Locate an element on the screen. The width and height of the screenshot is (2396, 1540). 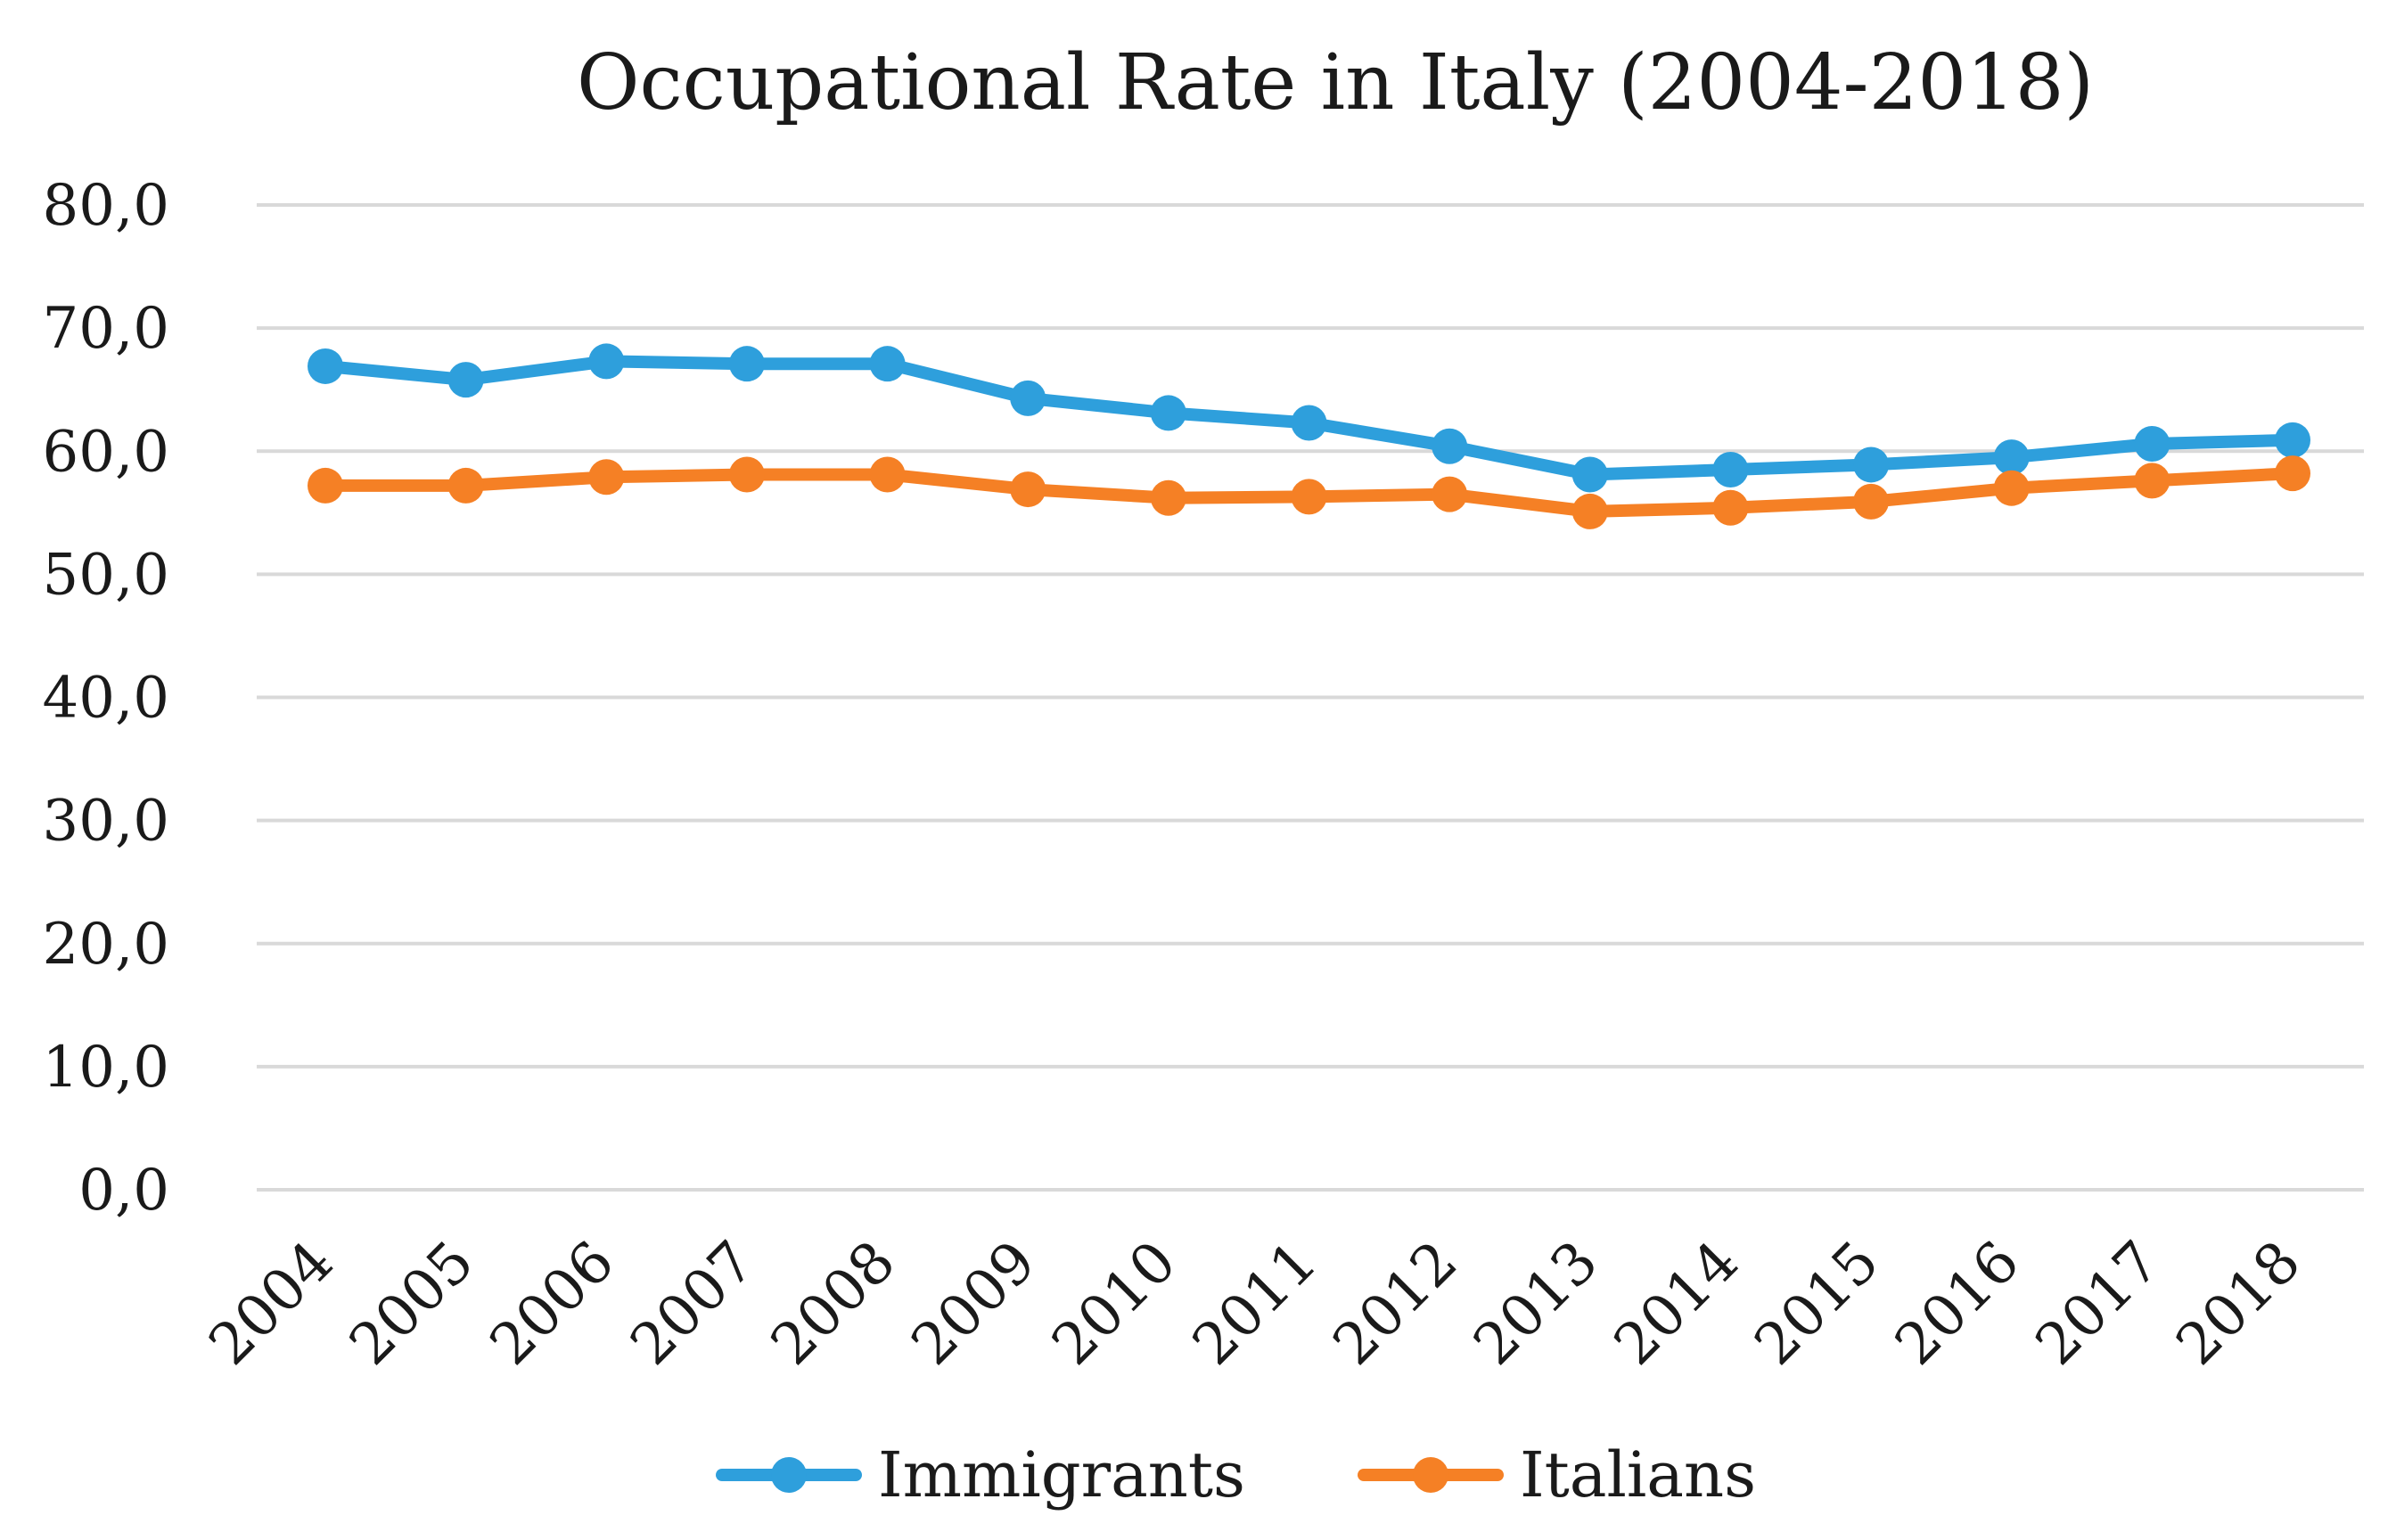
y-tick-label: 40,0 is located at coordinates (106, 699).